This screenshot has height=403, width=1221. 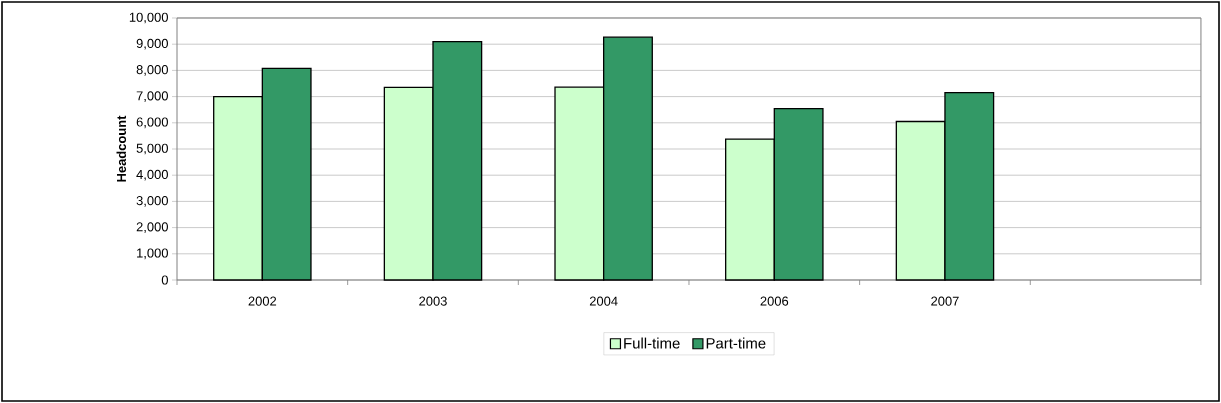 I want to click on legend-label: Part-time, so click(x=736, y=343).